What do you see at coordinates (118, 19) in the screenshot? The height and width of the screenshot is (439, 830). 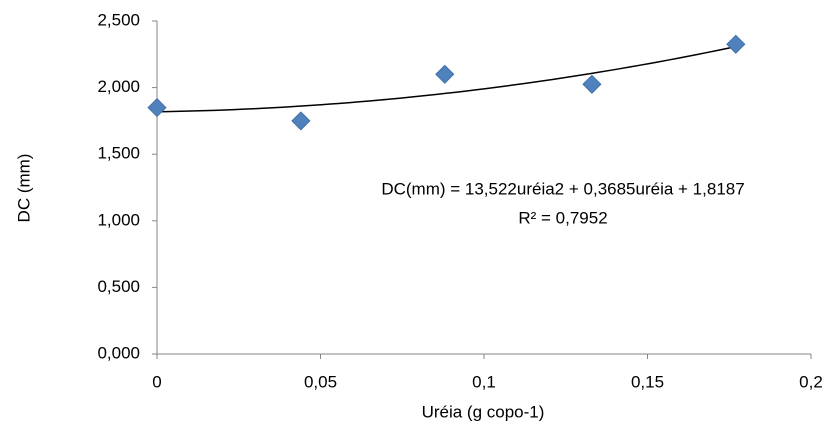 I see `y-tick-label: 2,500` at bounding box center [118, 19].